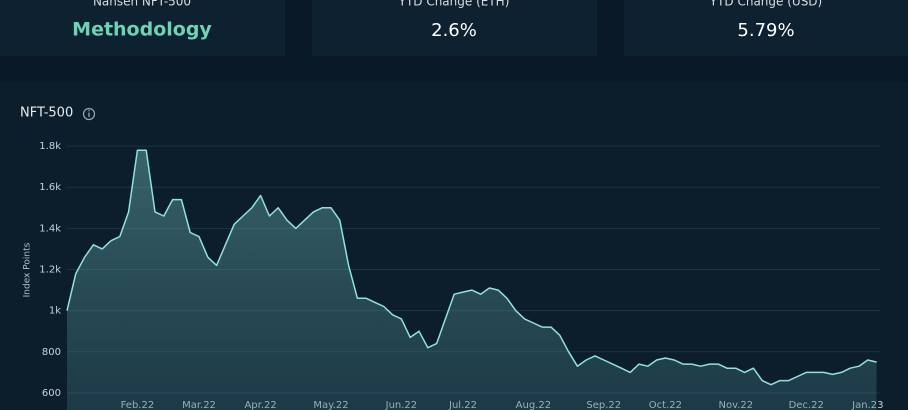 This screenshot has width=908, height=410. What do you see at coordinates (50, 228) in the screenshot?
I see `y-tick-label: 1.4k` at bounding box center [50, 228].